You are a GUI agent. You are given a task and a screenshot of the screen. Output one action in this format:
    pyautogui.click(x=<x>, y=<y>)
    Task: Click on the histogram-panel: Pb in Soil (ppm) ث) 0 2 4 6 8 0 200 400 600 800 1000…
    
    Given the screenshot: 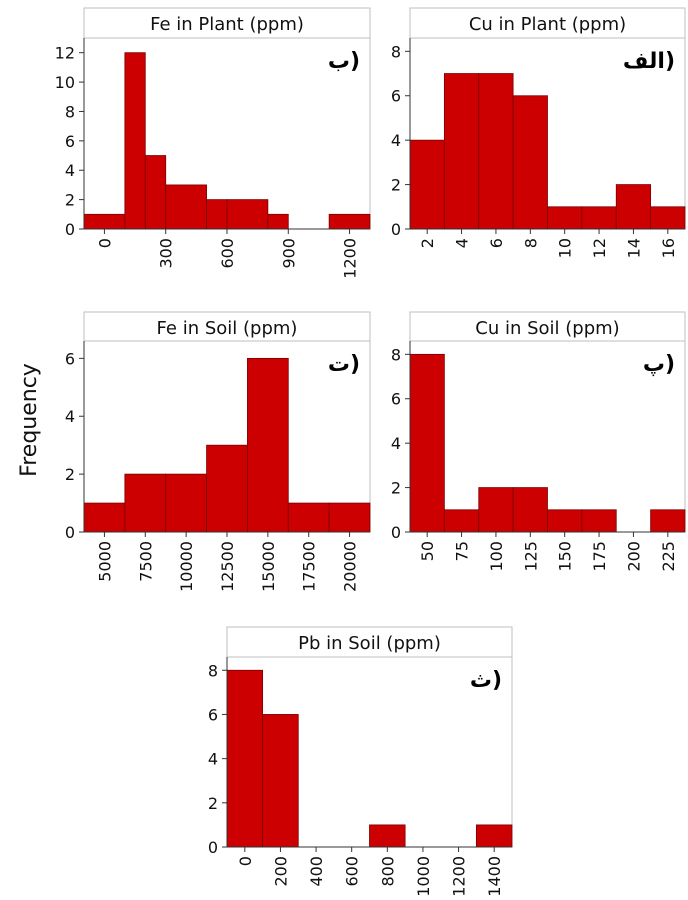 What is the action you would take?
    pyautogui.click(x=360, y=761)
    